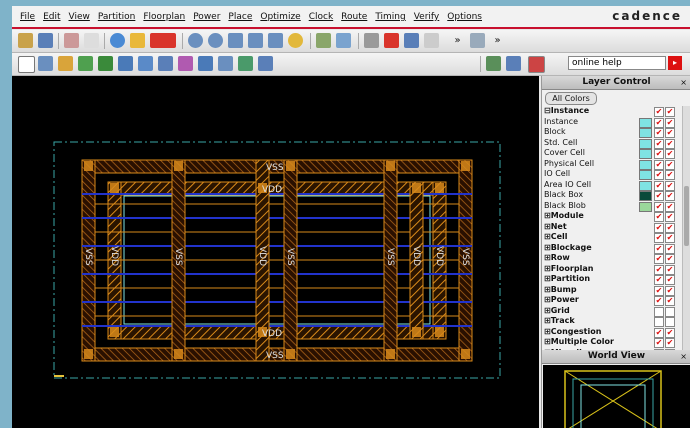  Describe the element at coordinates (240, 17) in the screenshot. I see `menu-place: Place` at that location.